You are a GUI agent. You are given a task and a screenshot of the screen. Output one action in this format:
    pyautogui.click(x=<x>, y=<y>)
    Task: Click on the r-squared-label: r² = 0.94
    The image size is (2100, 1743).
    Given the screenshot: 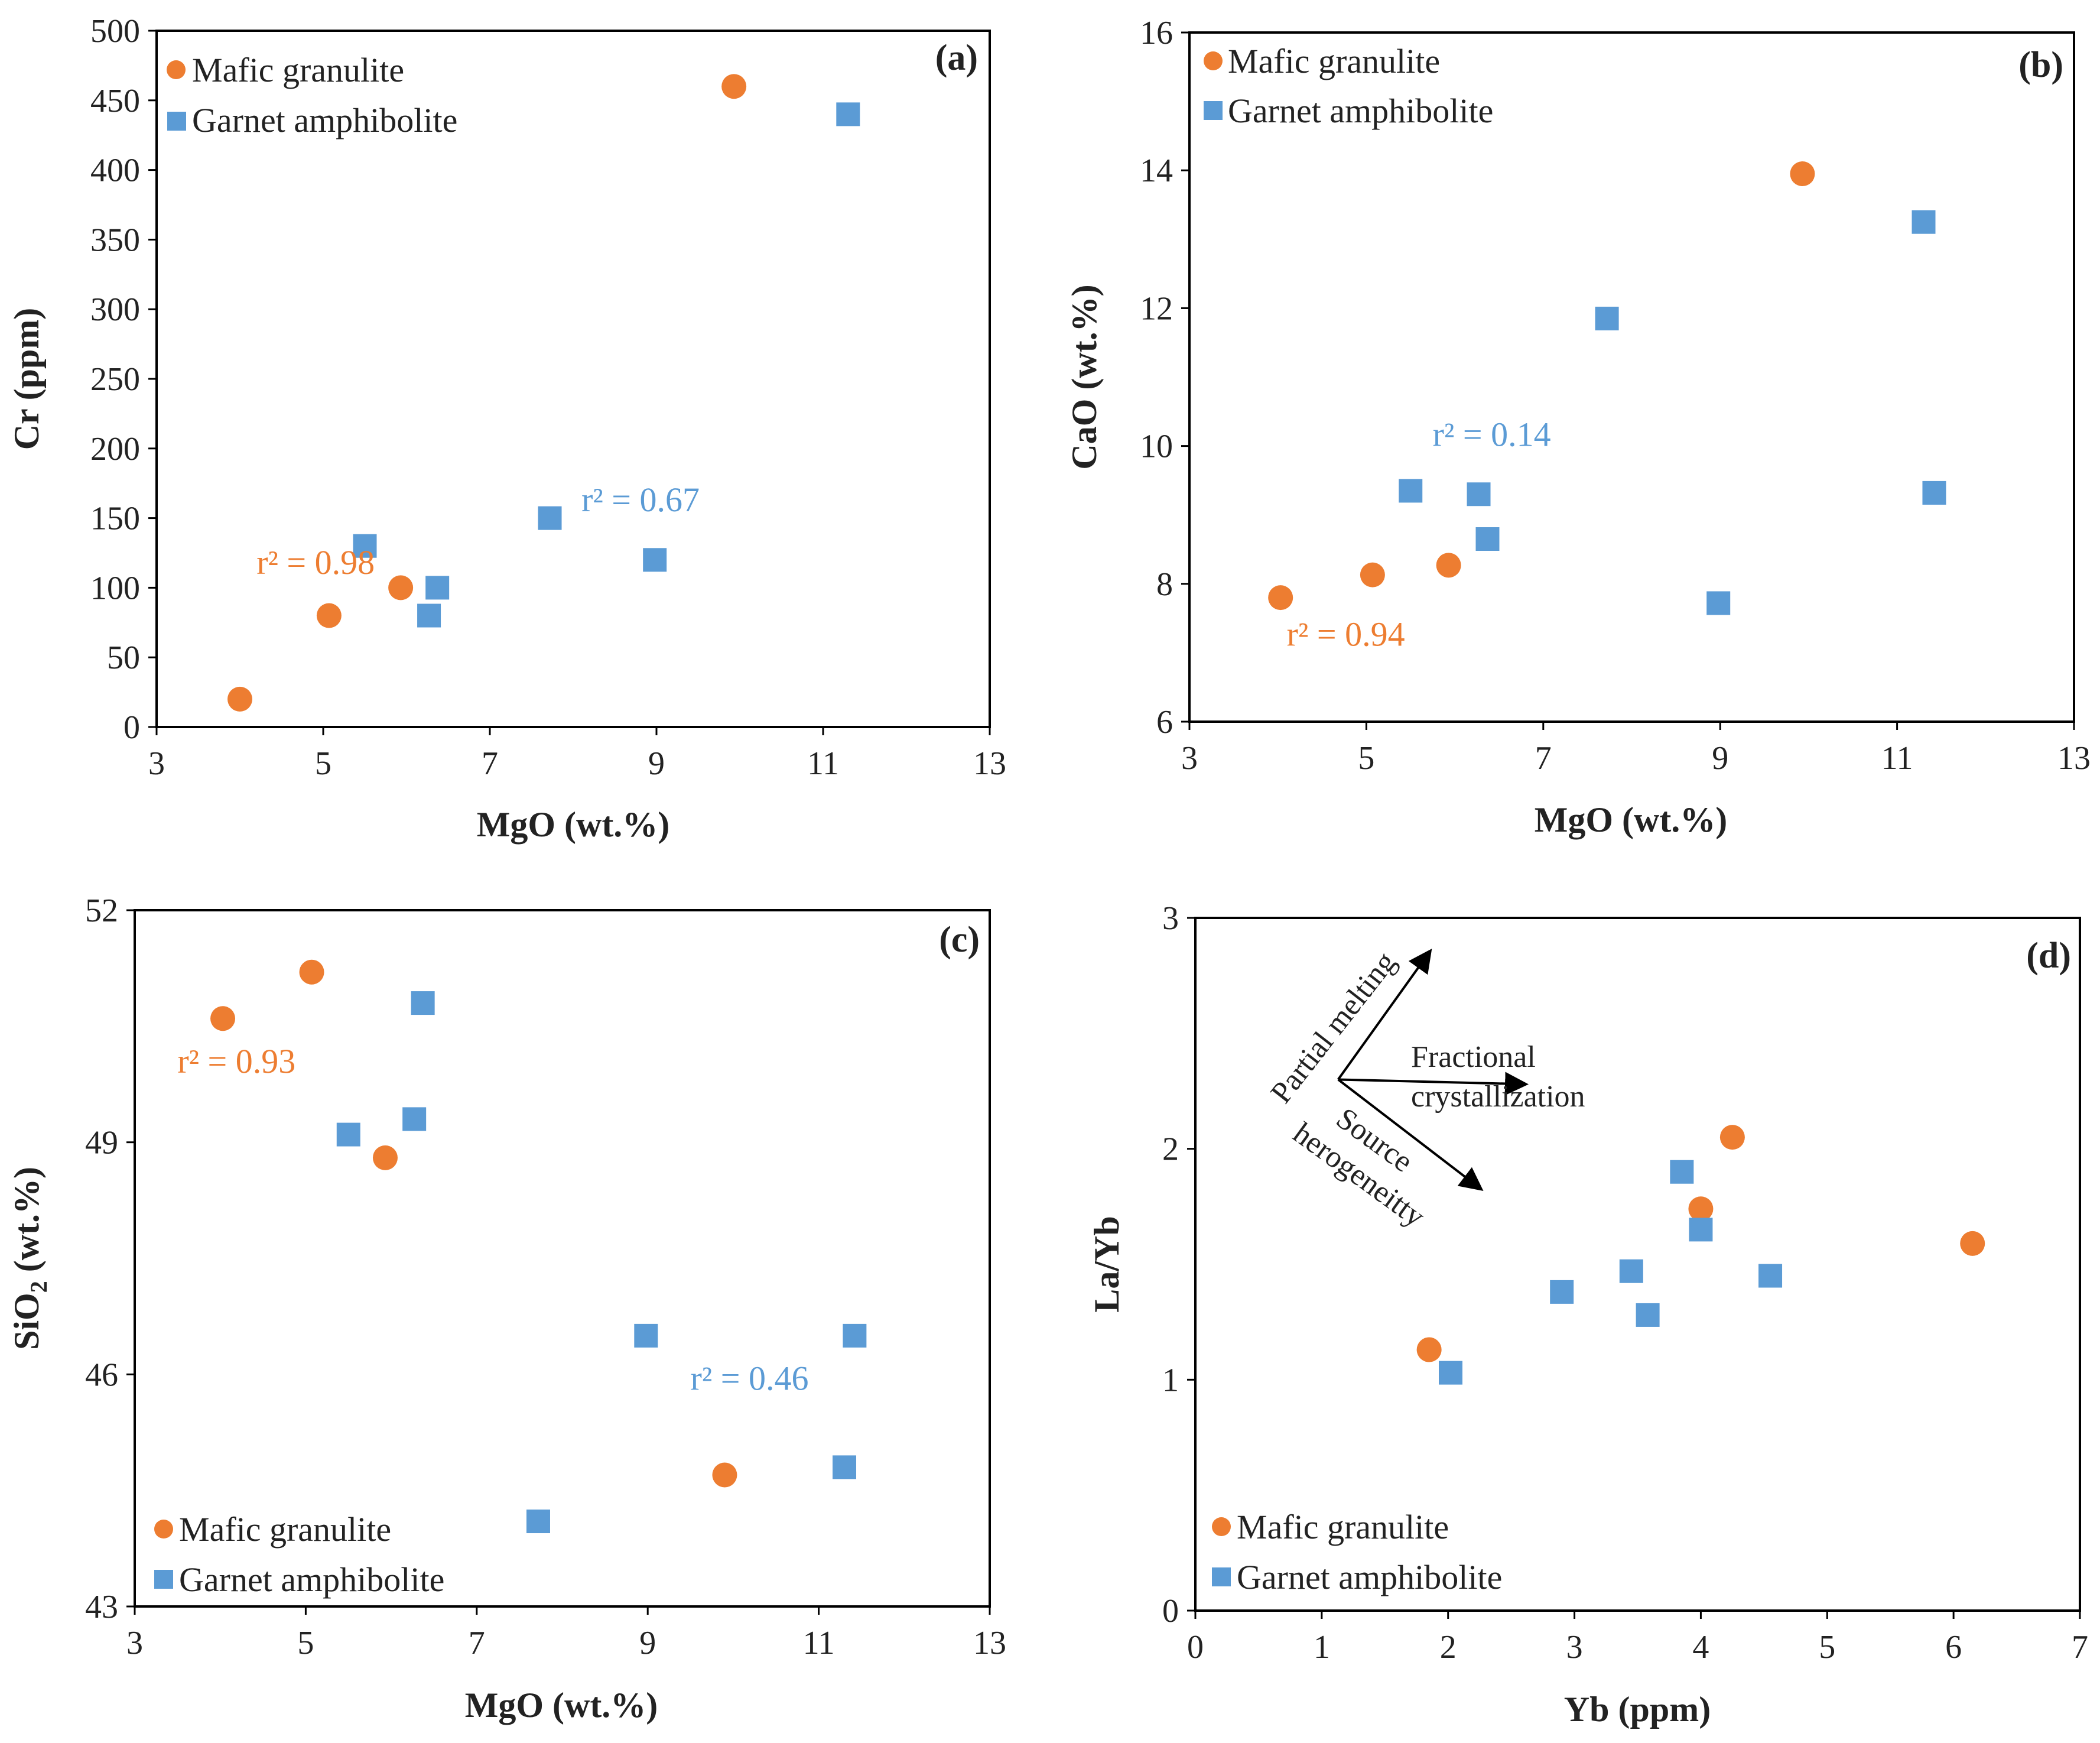 What is the action you would take?
    pyautogui.click(x=1346, y=634)
    